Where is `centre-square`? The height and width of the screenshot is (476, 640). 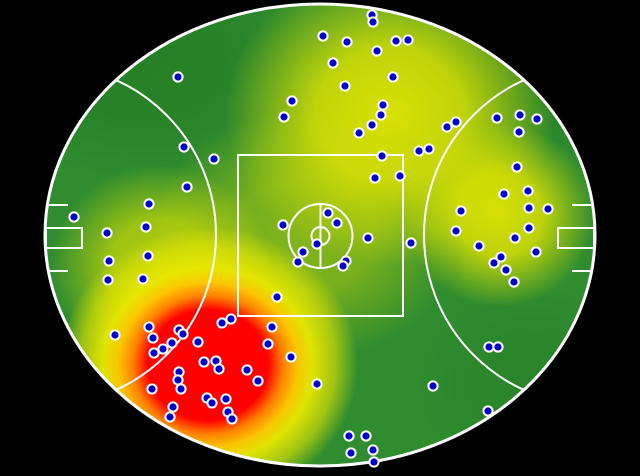
centre-square is located at coordinates (320, 235).